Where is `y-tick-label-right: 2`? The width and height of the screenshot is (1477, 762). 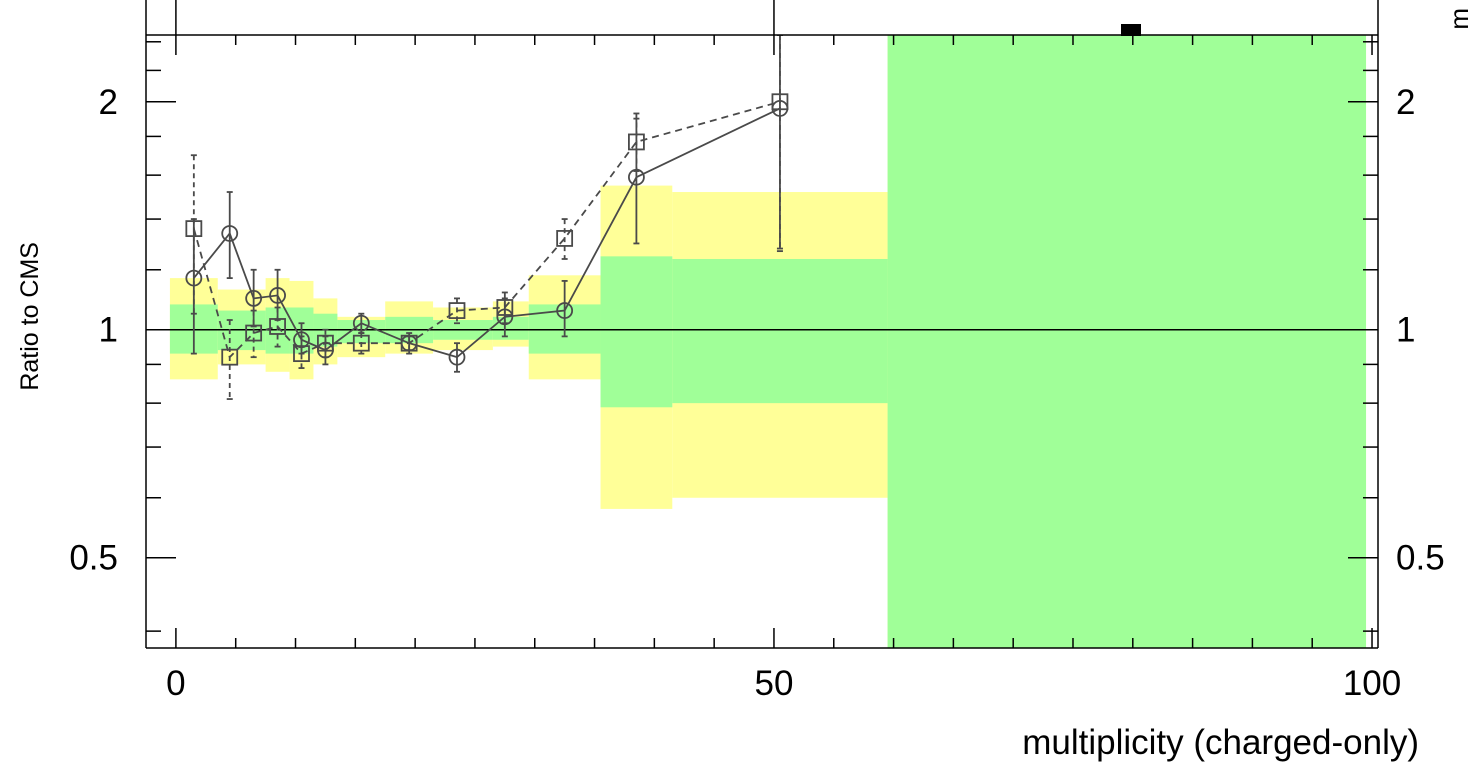 y-tick-label-right: 2 is located at coordinates (1405, 102).